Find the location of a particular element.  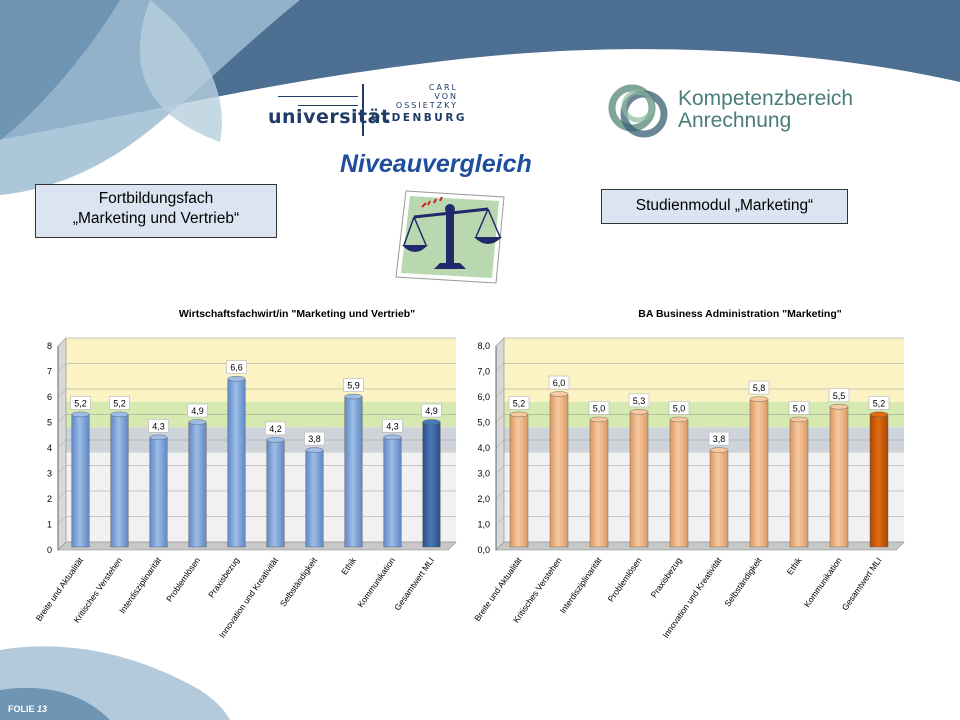

x-tick-label: Kommunikation is located at coordinates (376, 582).